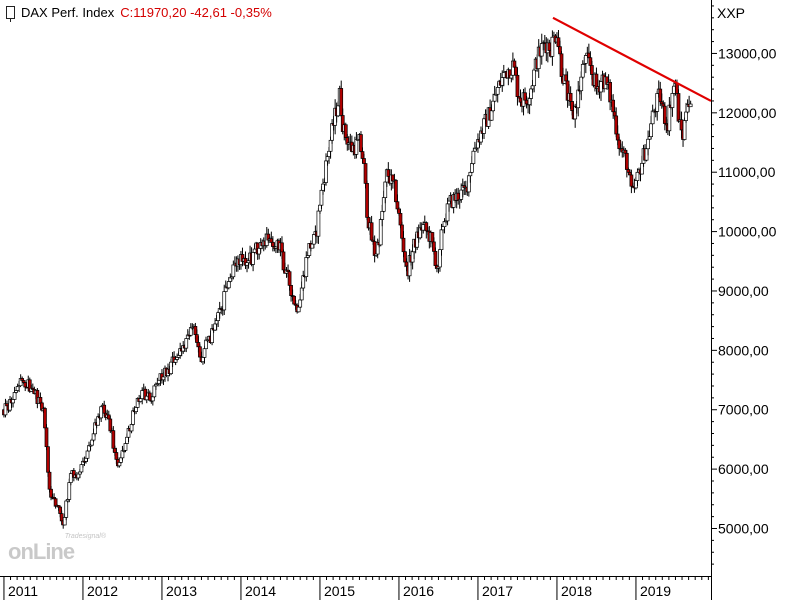 The image size is (800, 600). What do you see at coordinates (747, 53) in the screenshot?
I see `y-tick-label: 13000,00` at bounding box center [747, 53].